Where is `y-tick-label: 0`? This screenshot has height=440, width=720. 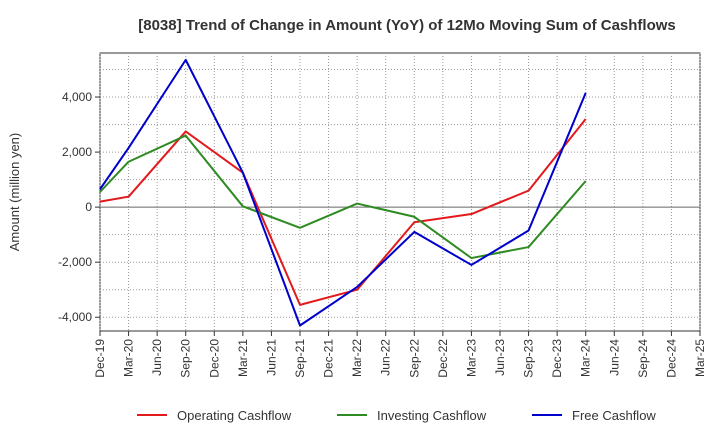
y-tick-label: 0 is located at coordinates (88, 207).